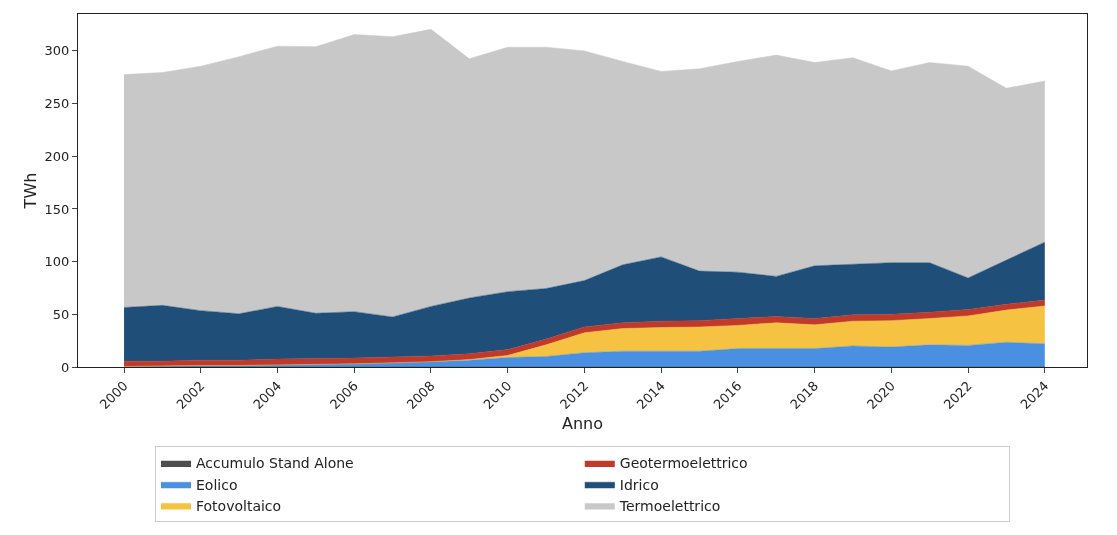  Describe the element at coordinates (57, 104) in the screenshot. I see `y-tick-label: 250` at that location.